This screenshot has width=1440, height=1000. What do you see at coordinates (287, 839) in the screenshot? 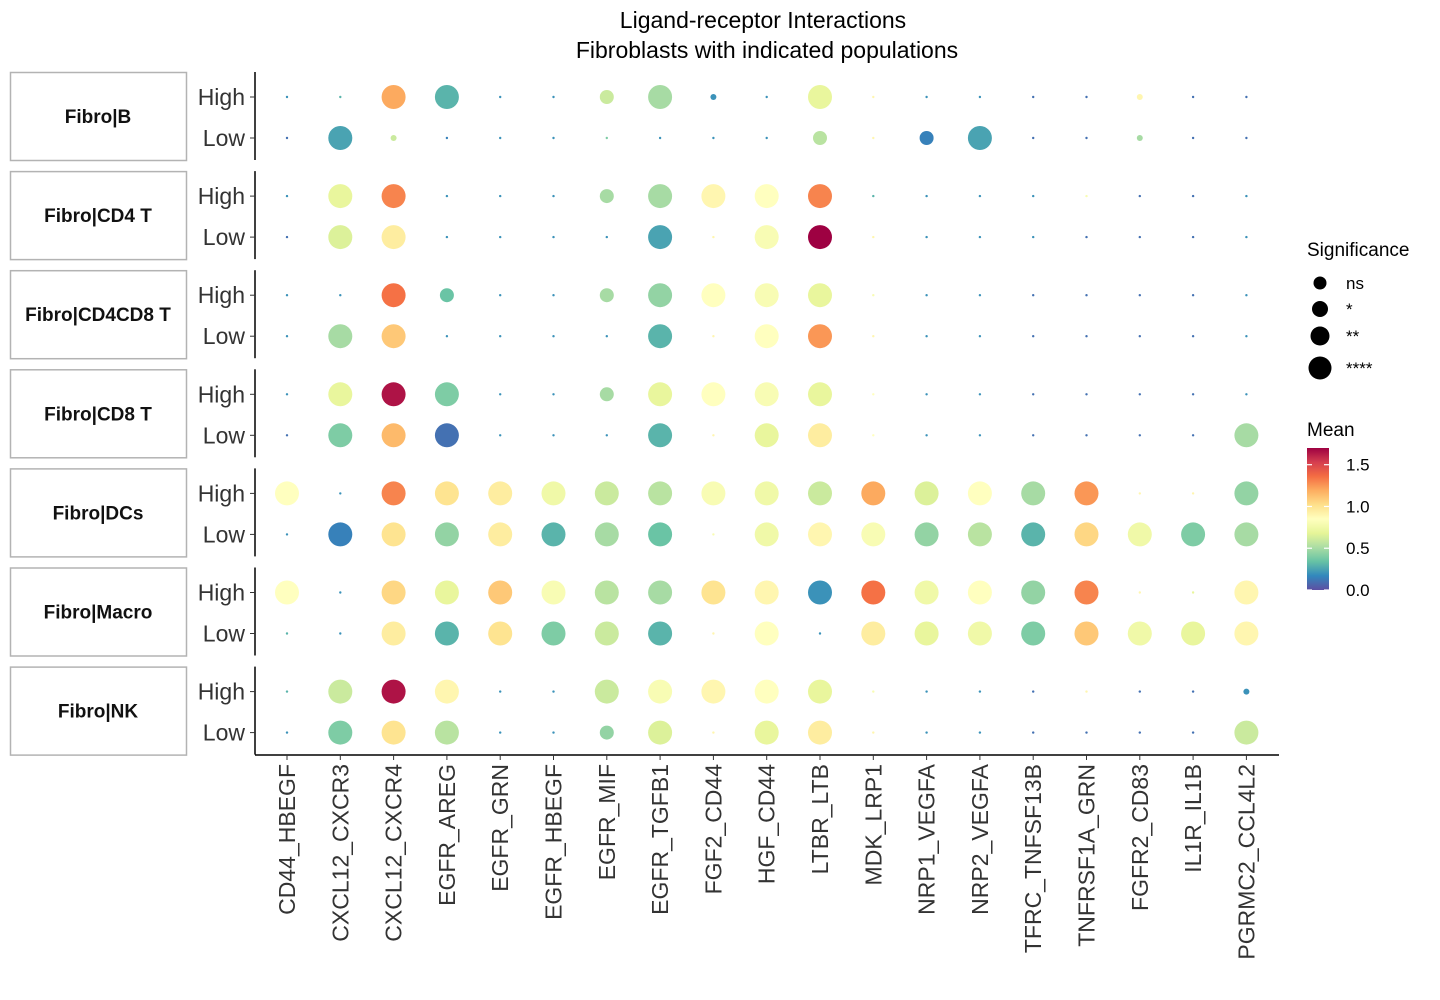
I see `x-tick-label-cd44_hbegf: CD44_HBEGF` at bounding box center [287, 839].